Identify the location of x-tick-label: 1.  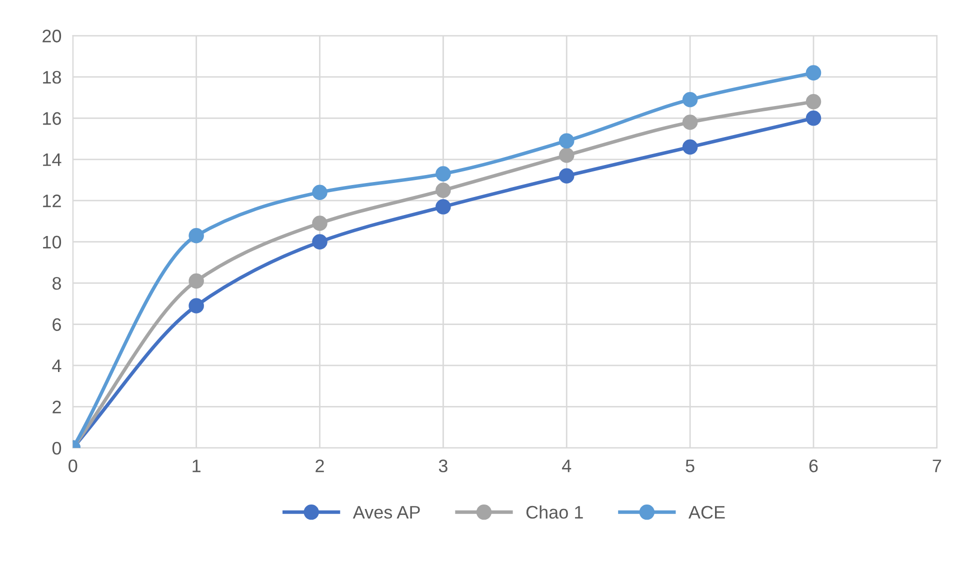
(196, 466).